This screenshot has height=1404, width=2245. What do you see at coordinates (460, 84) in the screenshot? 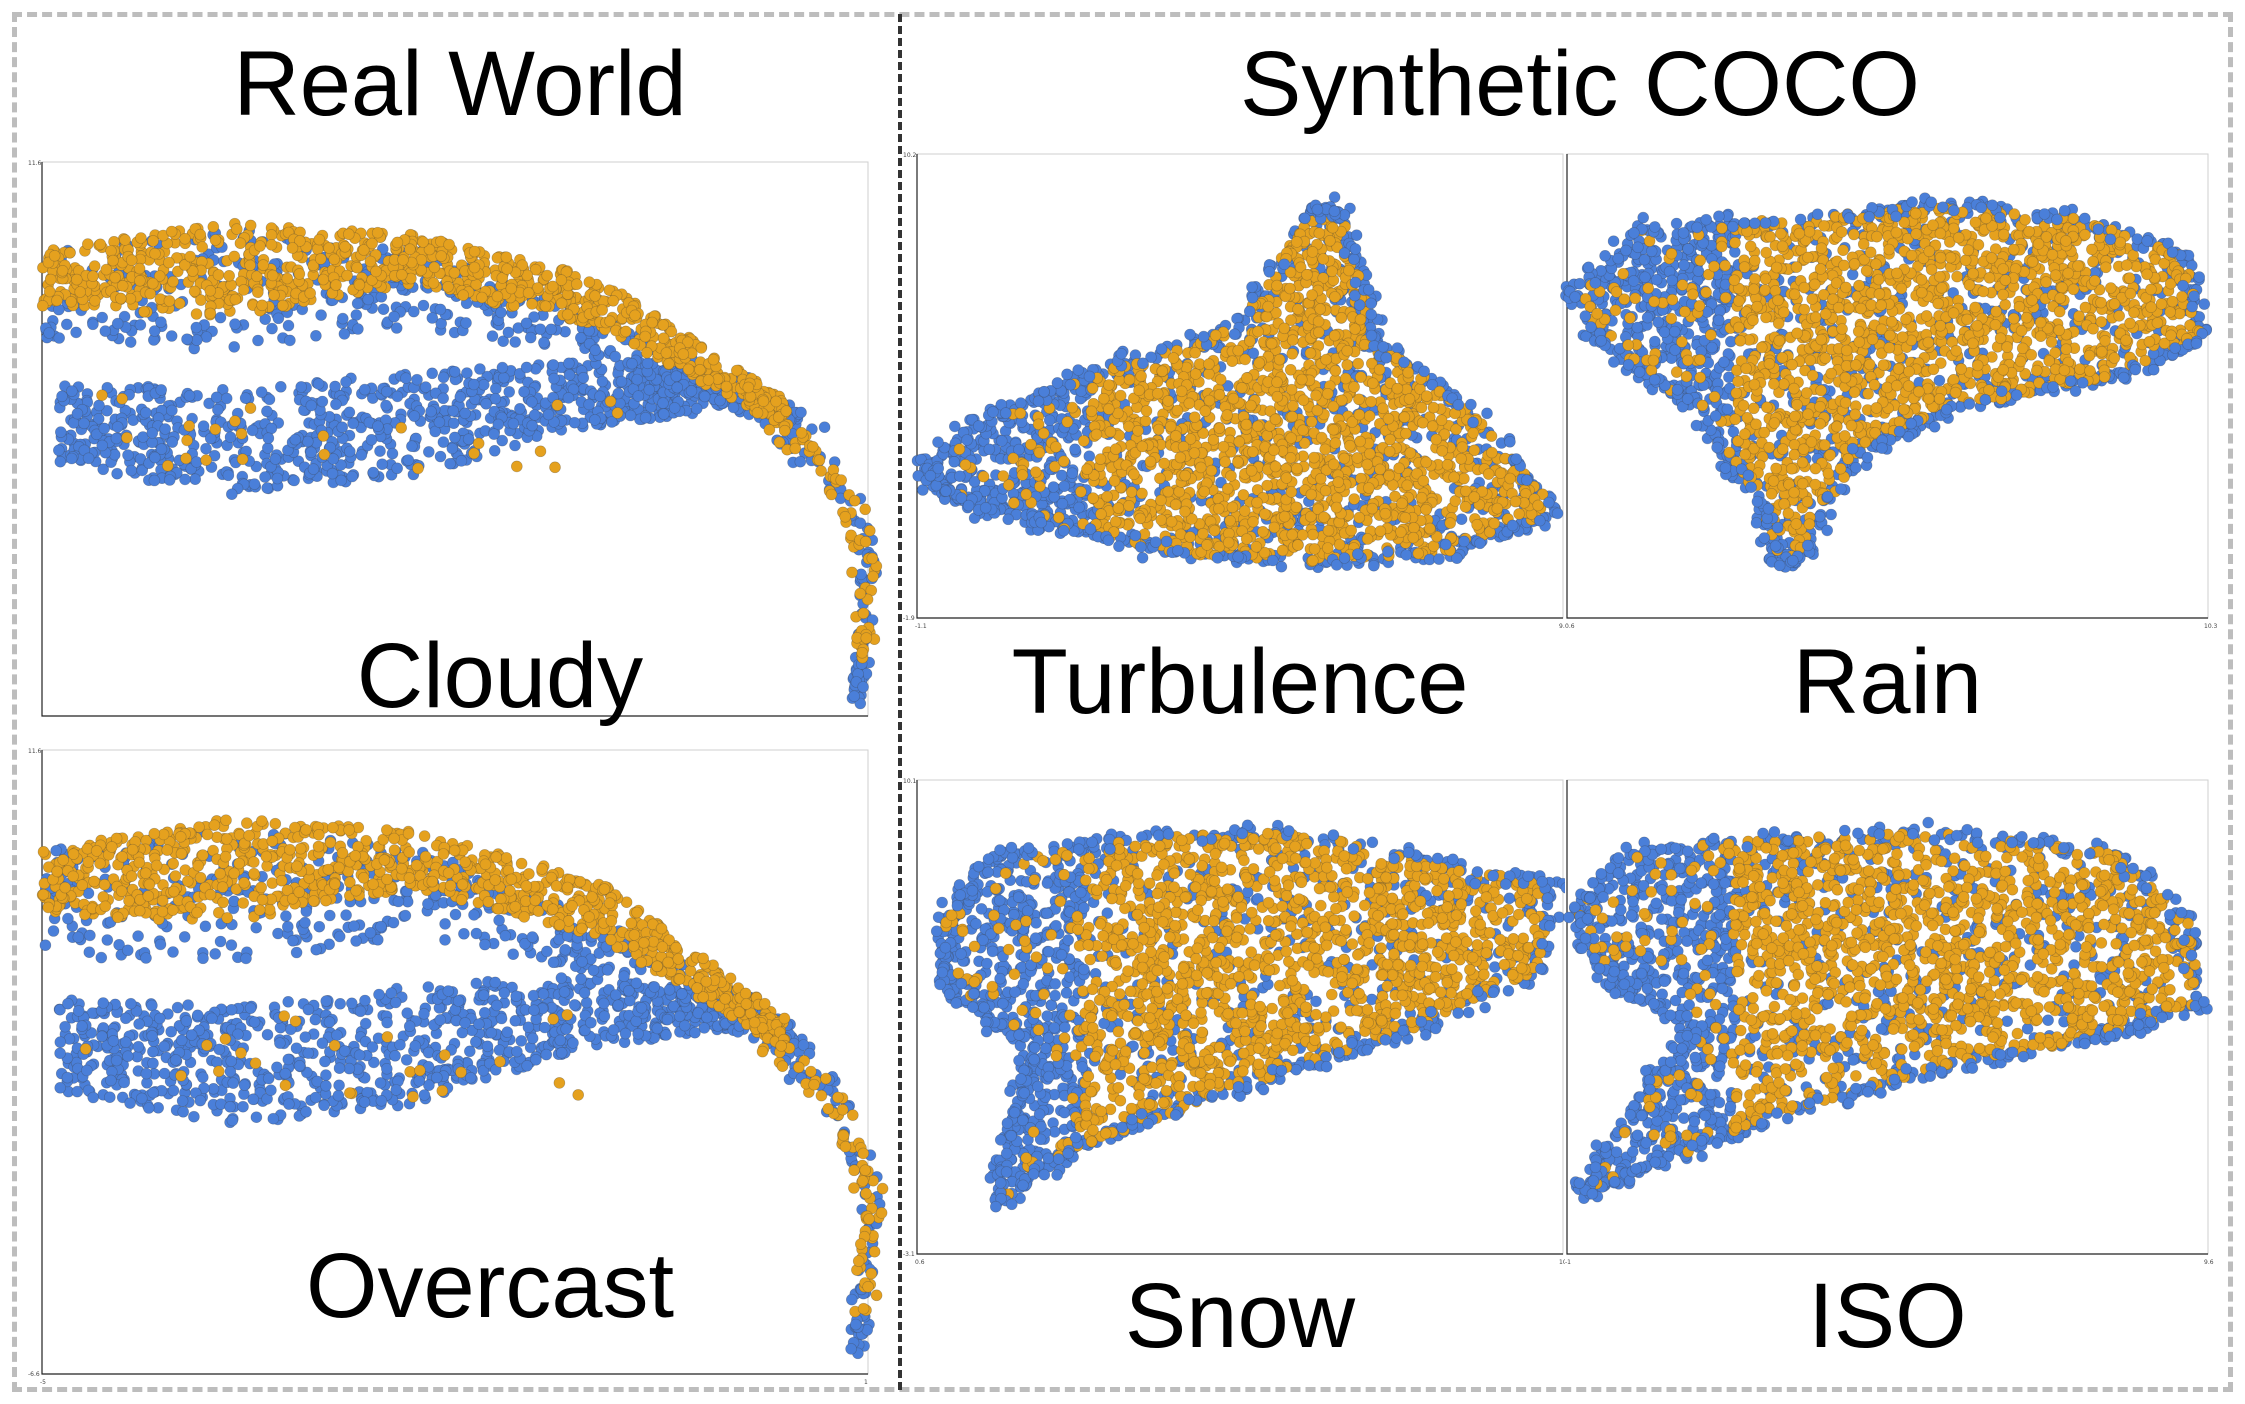
I see `heading-real-world: Real World` at bounding box center [460, 84].